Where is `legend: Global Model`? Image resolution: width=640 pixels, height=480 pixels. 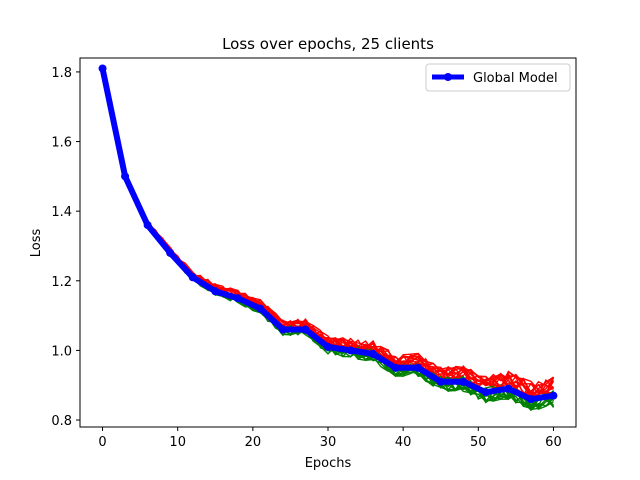 legend: Global Model is located at coordinates (498, 77).